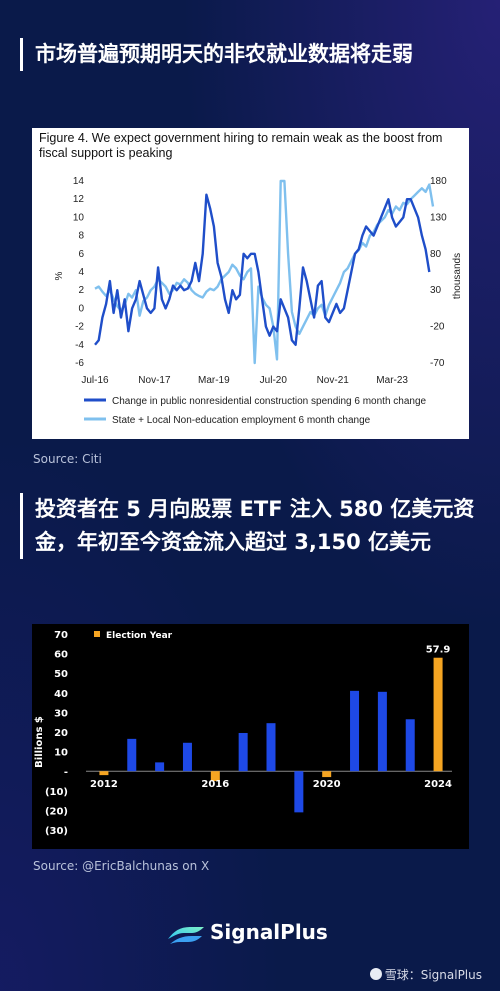 This screenshot has width=500, height=991. What do you see at coordinates (327, 774) in the screenshot?
I see `bar-2020` at bounding box center [327, 774].